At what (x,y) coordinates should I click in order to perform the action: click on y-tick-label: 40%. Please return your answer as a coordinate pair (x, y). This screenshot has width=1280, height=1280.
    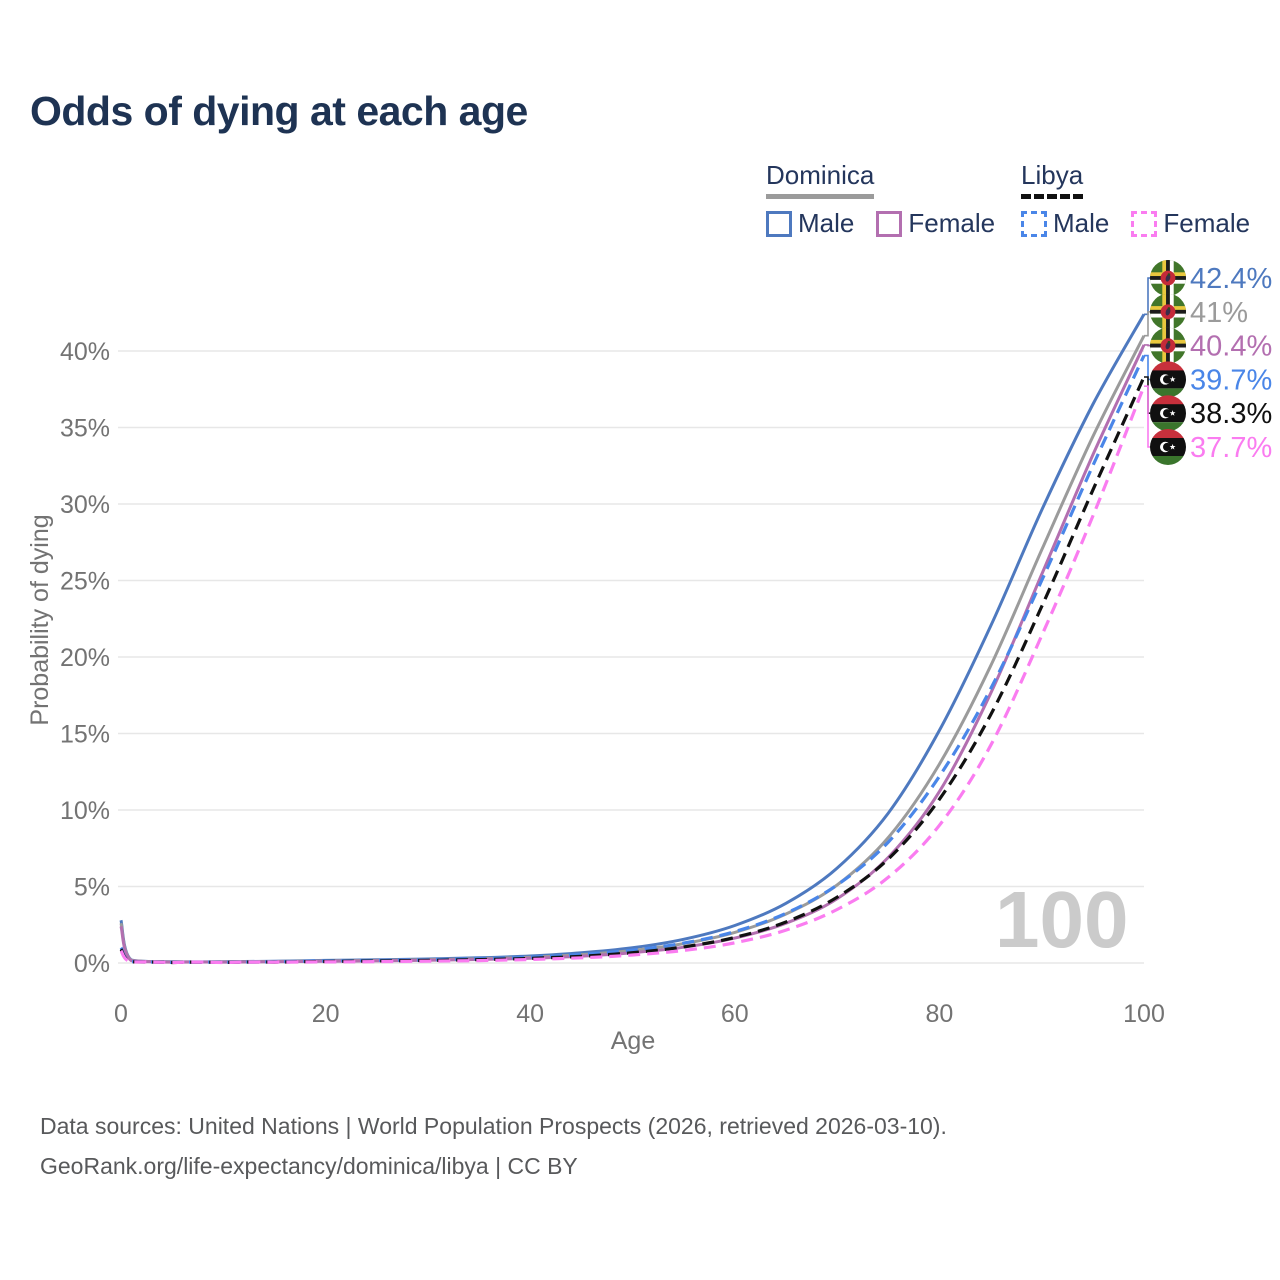
    Looking at the image, I should click on (85, 352).